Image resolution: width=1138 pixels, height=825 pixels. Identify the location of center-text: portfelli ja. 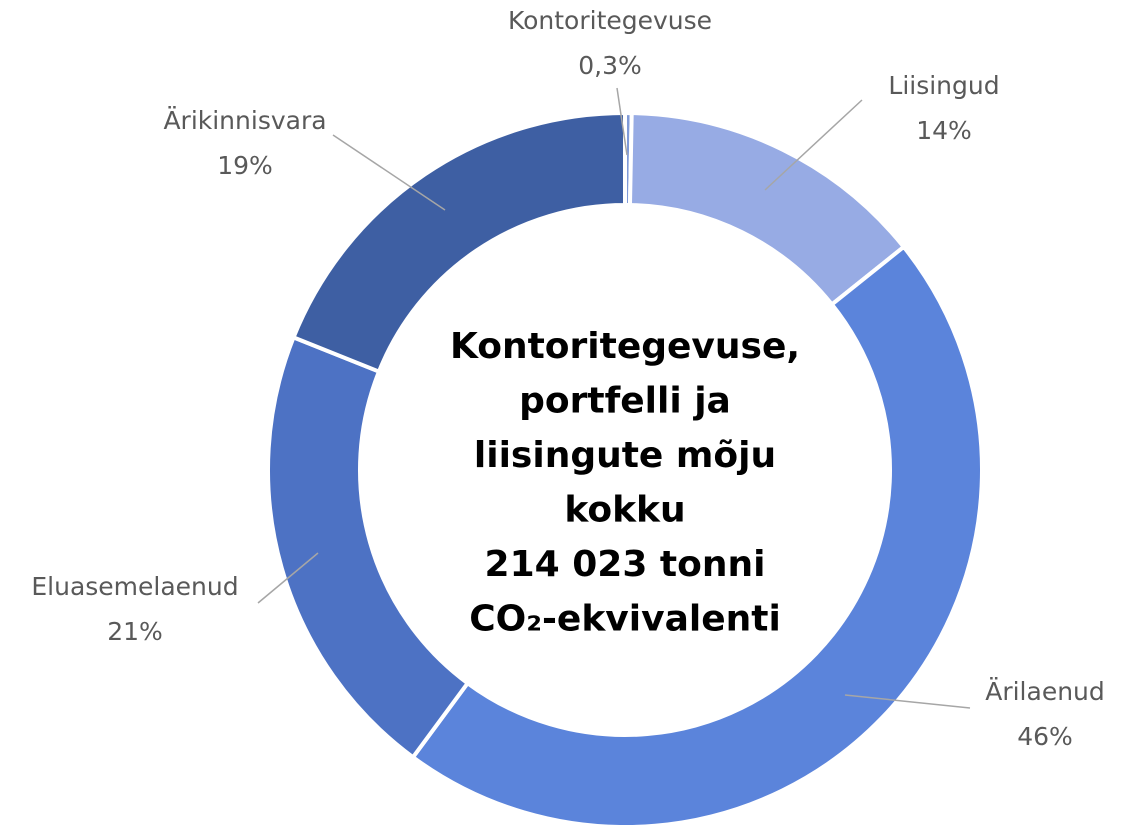
(625, 401).